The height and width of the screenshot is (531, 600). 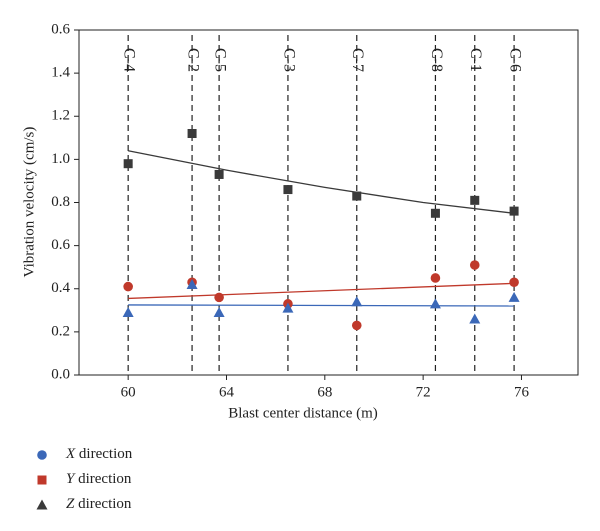 What do you see at coordinates (60, 116) in the screenshot?
I see `y-tick-label: 1.2` at bounding box center [60, 116].